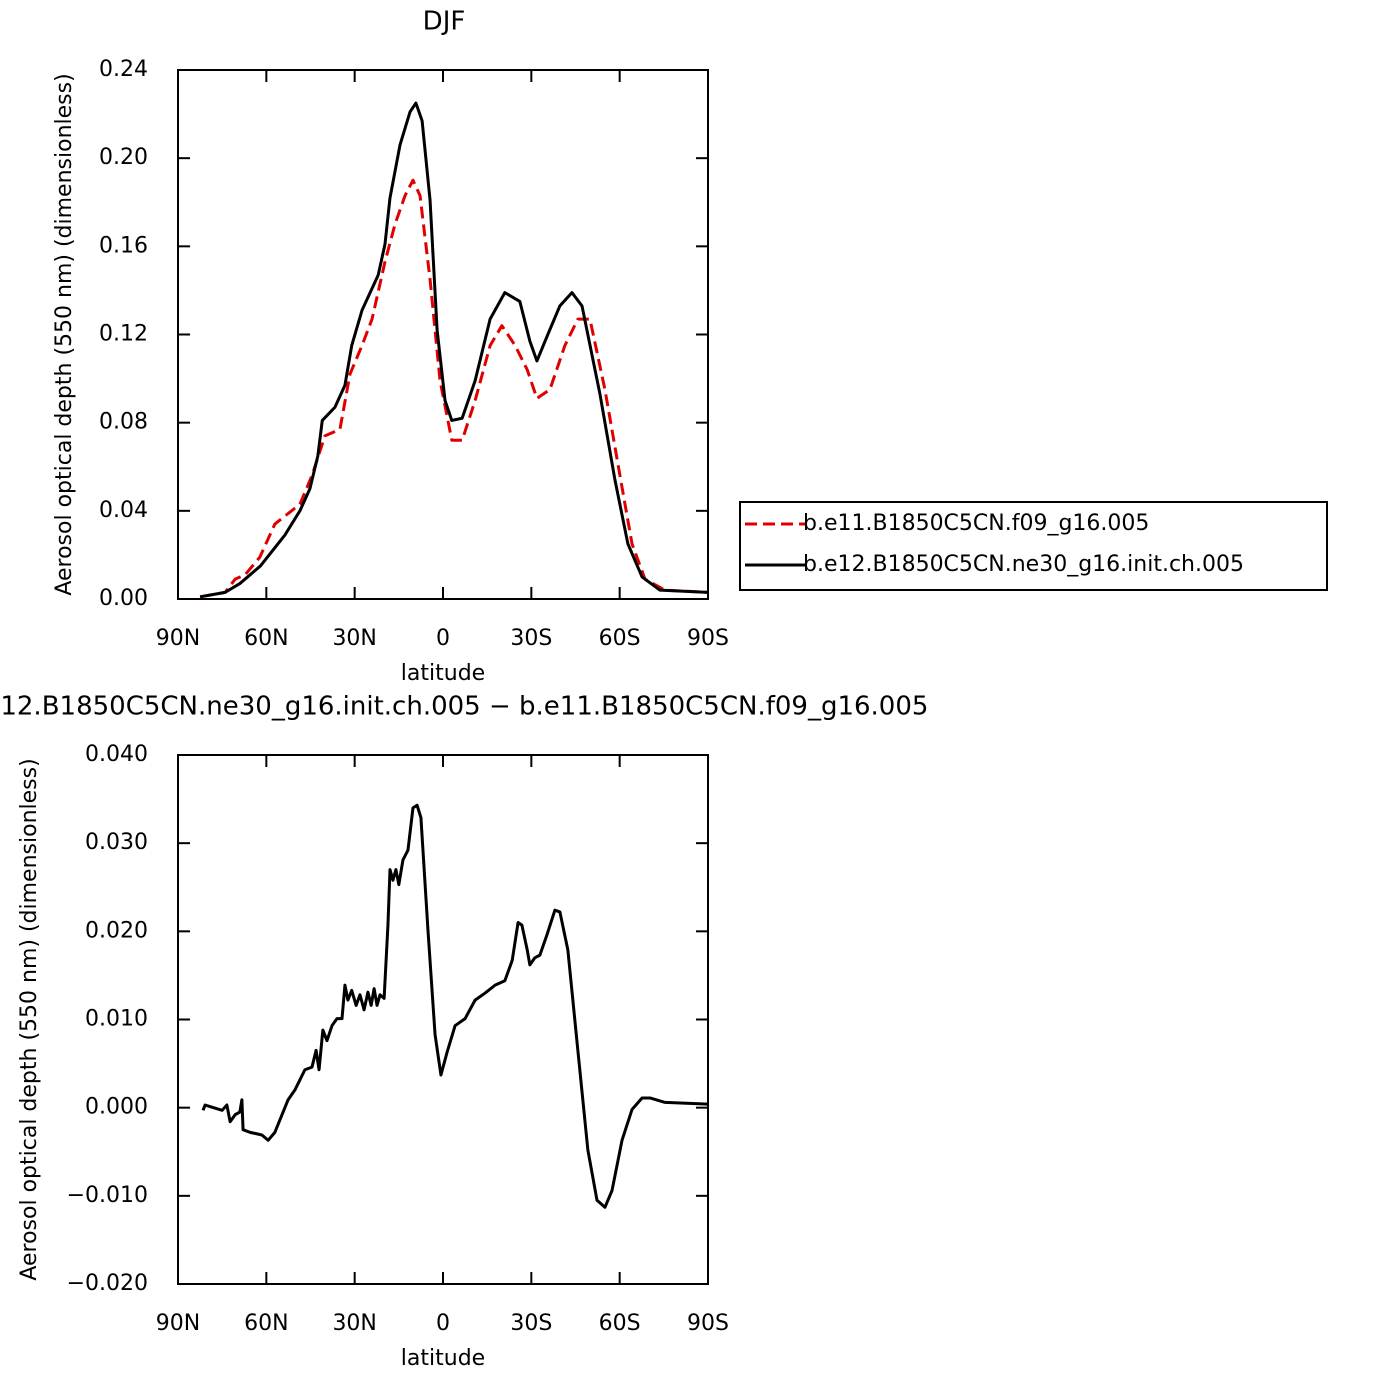 Image resolution: width=1380 pixels, height=1381 pixels. Describe the element at coordinates (123, 598) in the screenshot. I see `y-tick-label: 0.00` at that location.